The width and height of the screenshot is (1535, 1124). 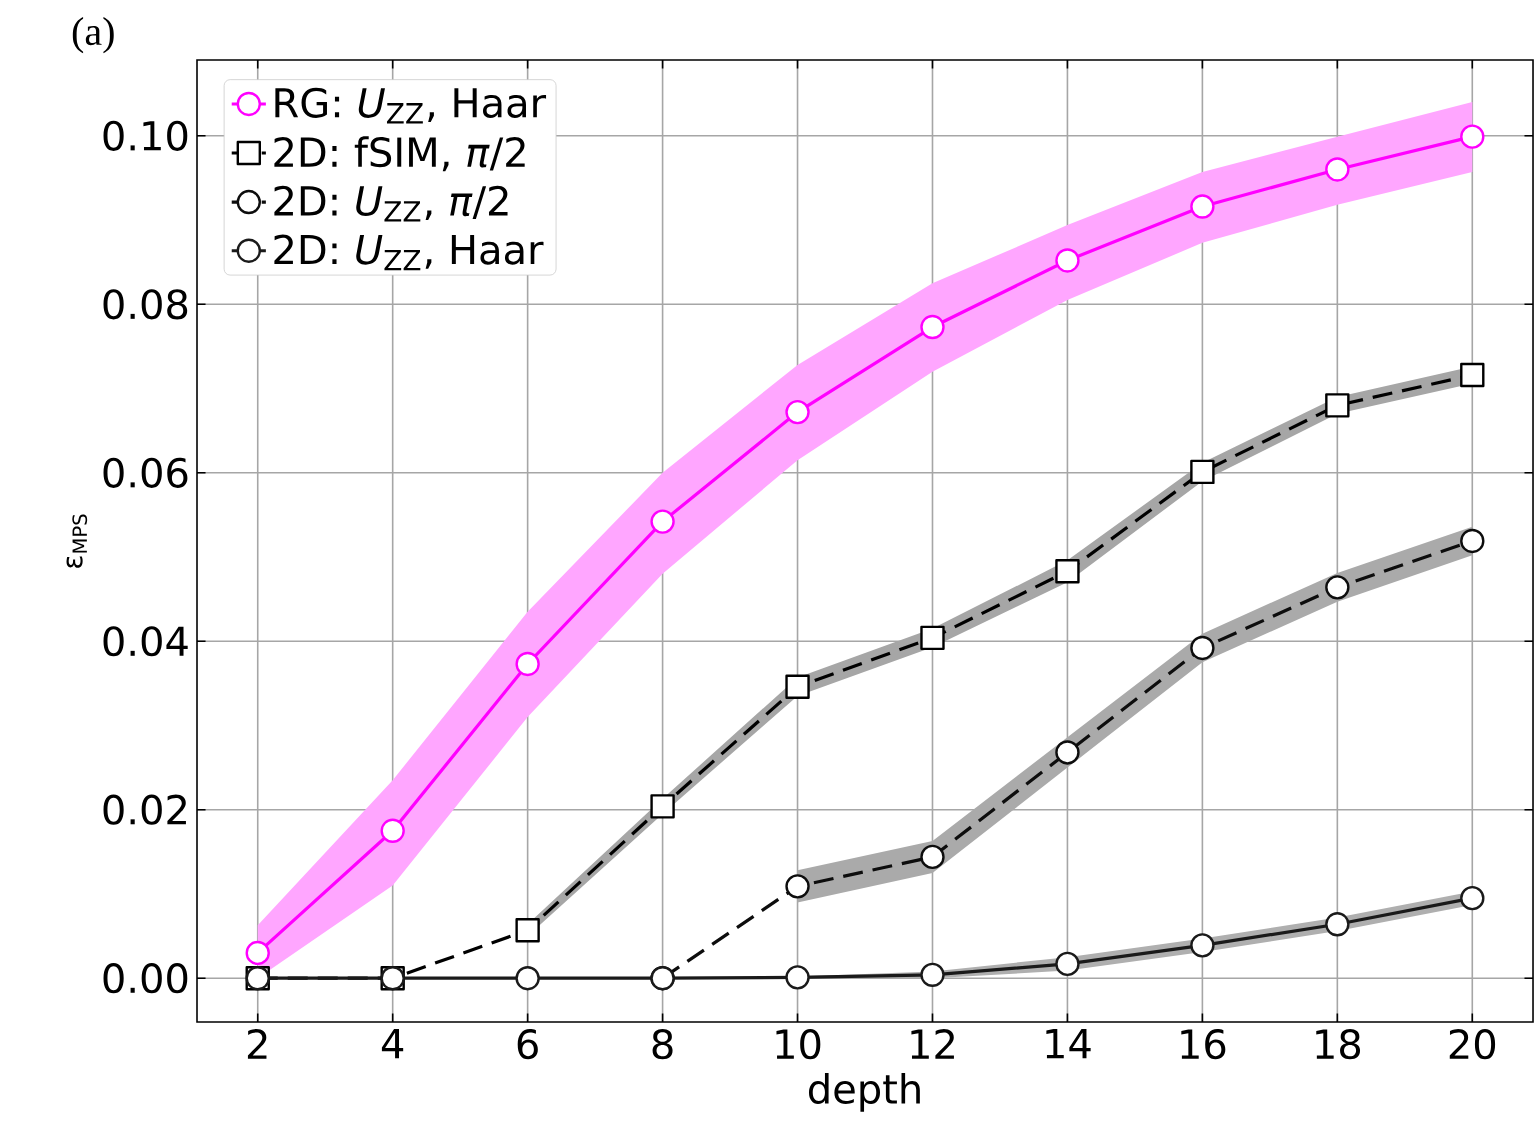 I want to click on x-tick-label: 14, so click(x=1068, y=1044).